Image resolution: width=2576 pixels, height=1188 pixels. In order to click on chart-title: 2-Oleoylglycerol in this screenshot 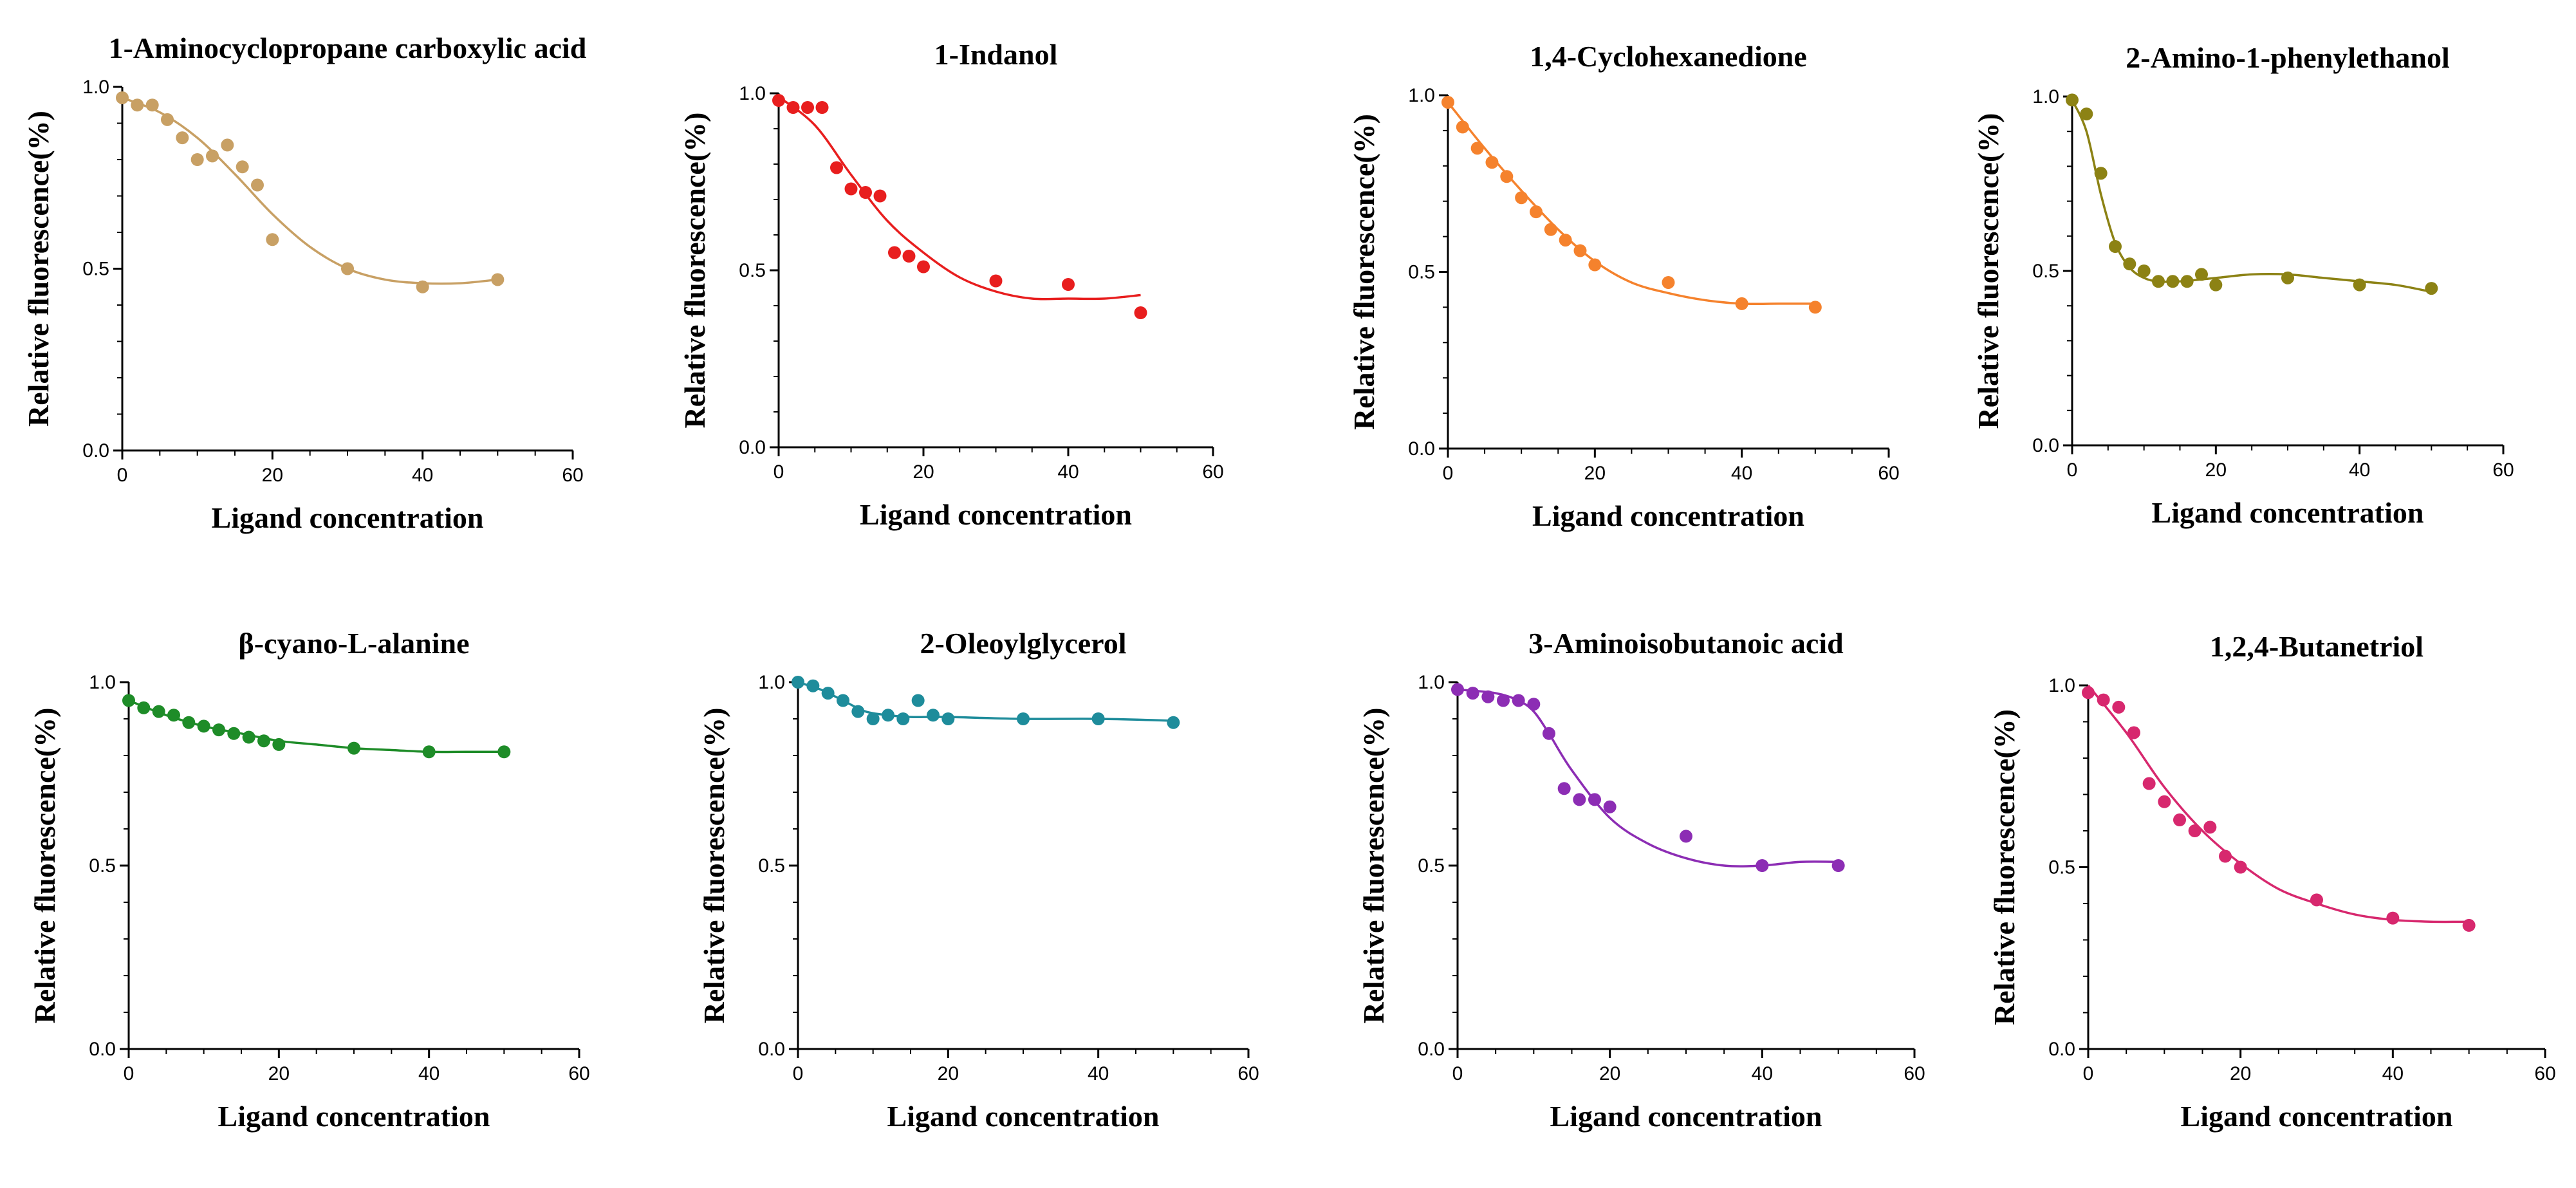, I will do `click(1023, 643)`.